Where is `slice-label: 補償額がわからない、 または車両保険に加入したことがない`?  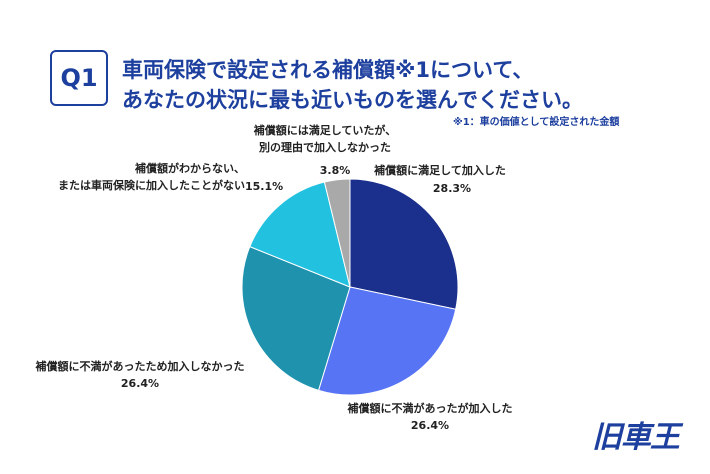
slice-label: 補償額がわからない、 または車両保険に加入したことがない is located at coordinates (151, 177).